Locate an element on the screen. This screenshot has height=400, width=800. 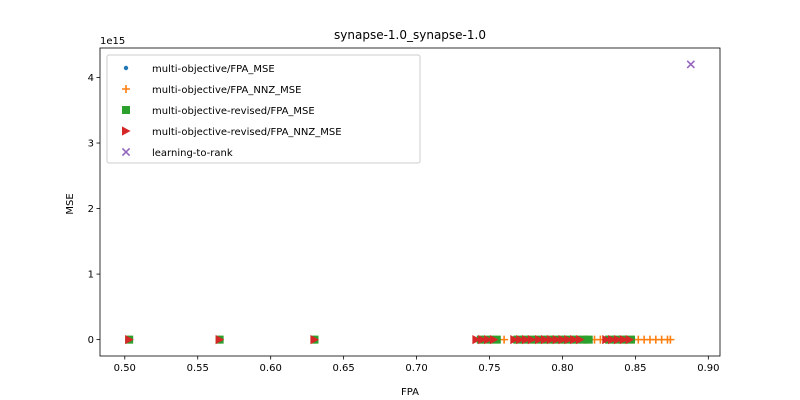
x-tick-label: 0.60 is located at coordinates (271, 368).